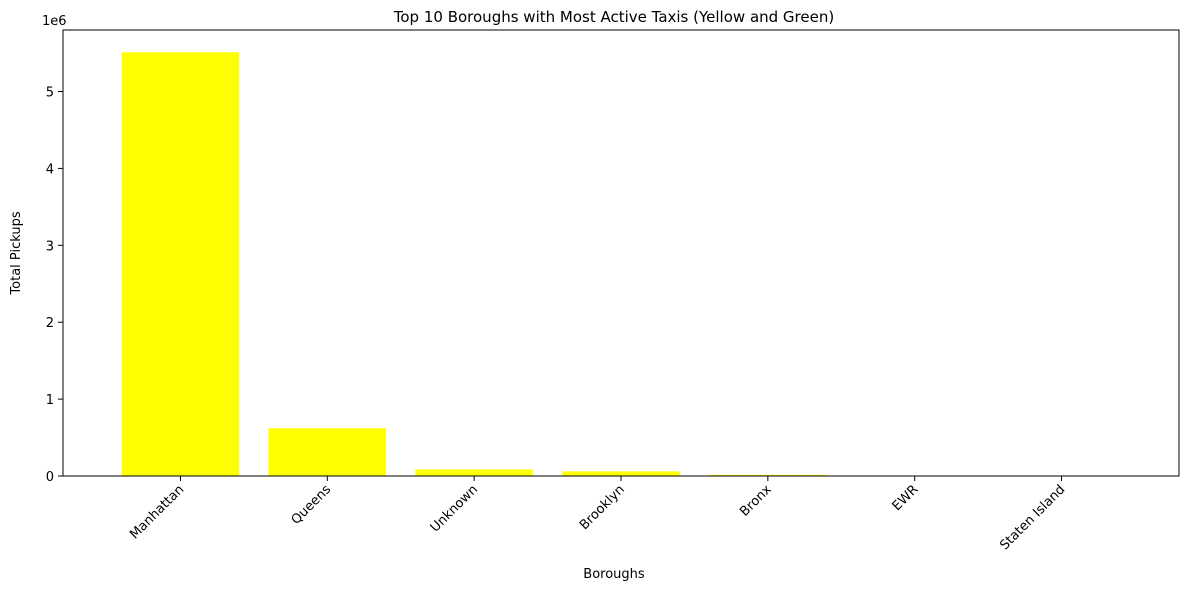 The width and height of the screenshot is (1189, 590). What do you see at coordinates (906, 498) in the screenshot?
I see `x-tick-label: EWR` at bounding box center [906, 498].